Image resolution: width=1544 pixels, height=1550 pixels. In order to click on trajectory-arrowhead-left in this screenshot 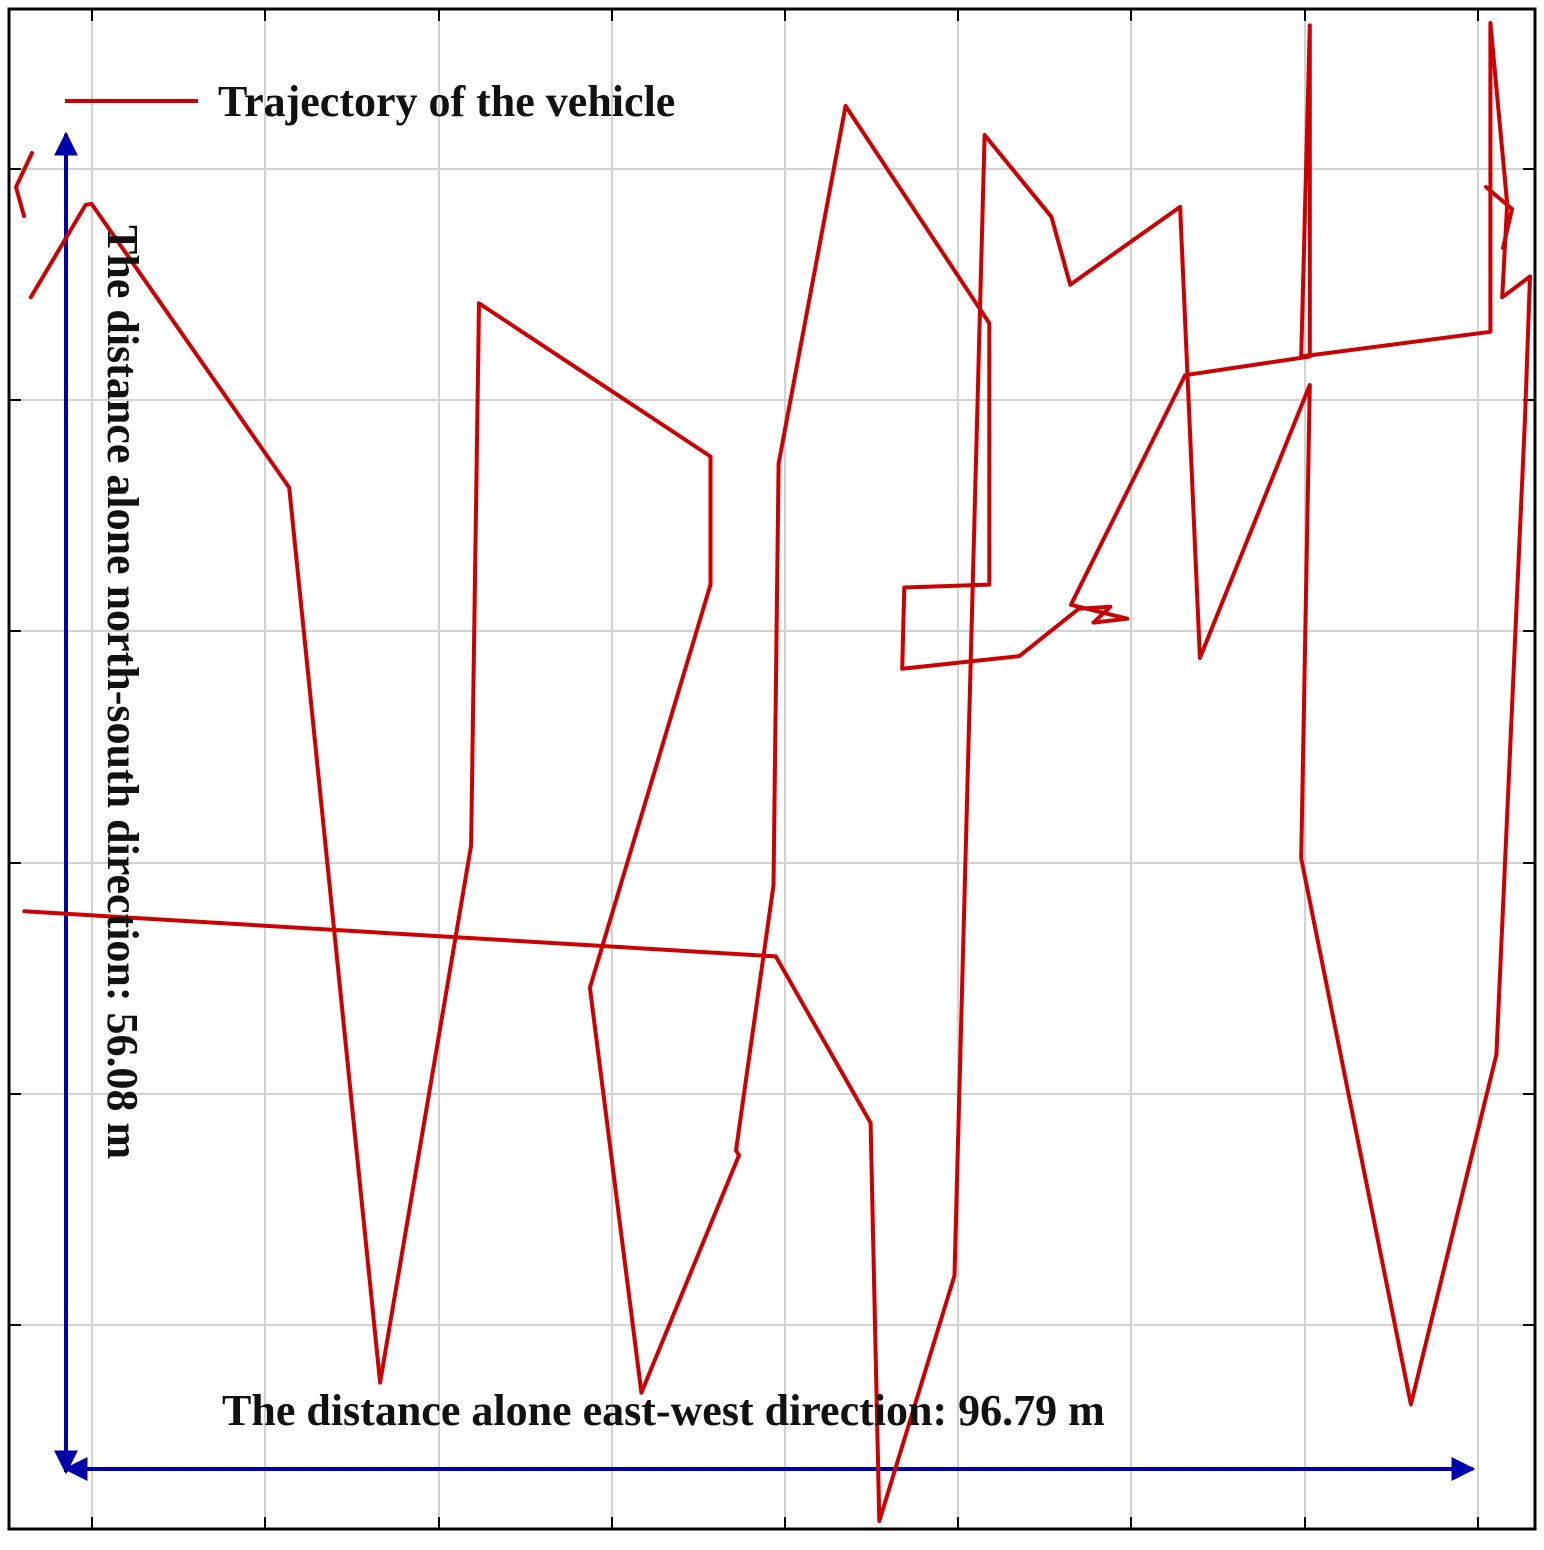, I will do `click(23, 184)`.